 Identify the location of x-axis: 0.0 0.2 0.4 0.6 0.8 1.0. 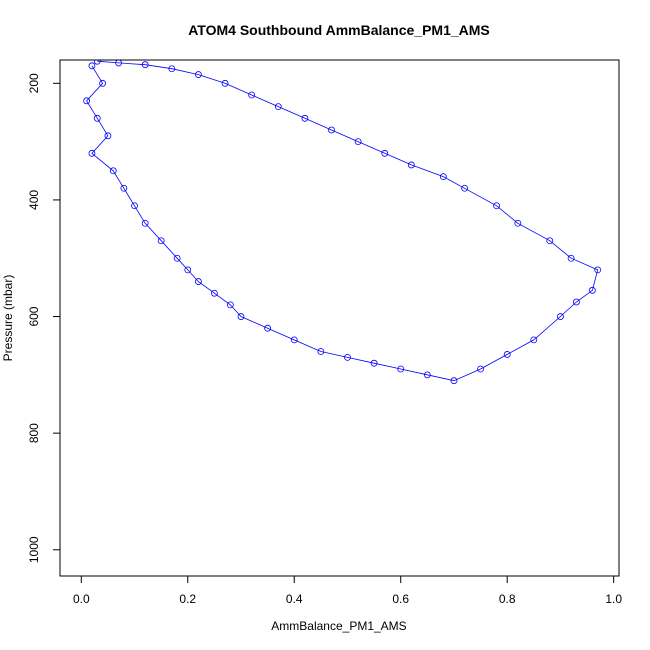
(347, 590).